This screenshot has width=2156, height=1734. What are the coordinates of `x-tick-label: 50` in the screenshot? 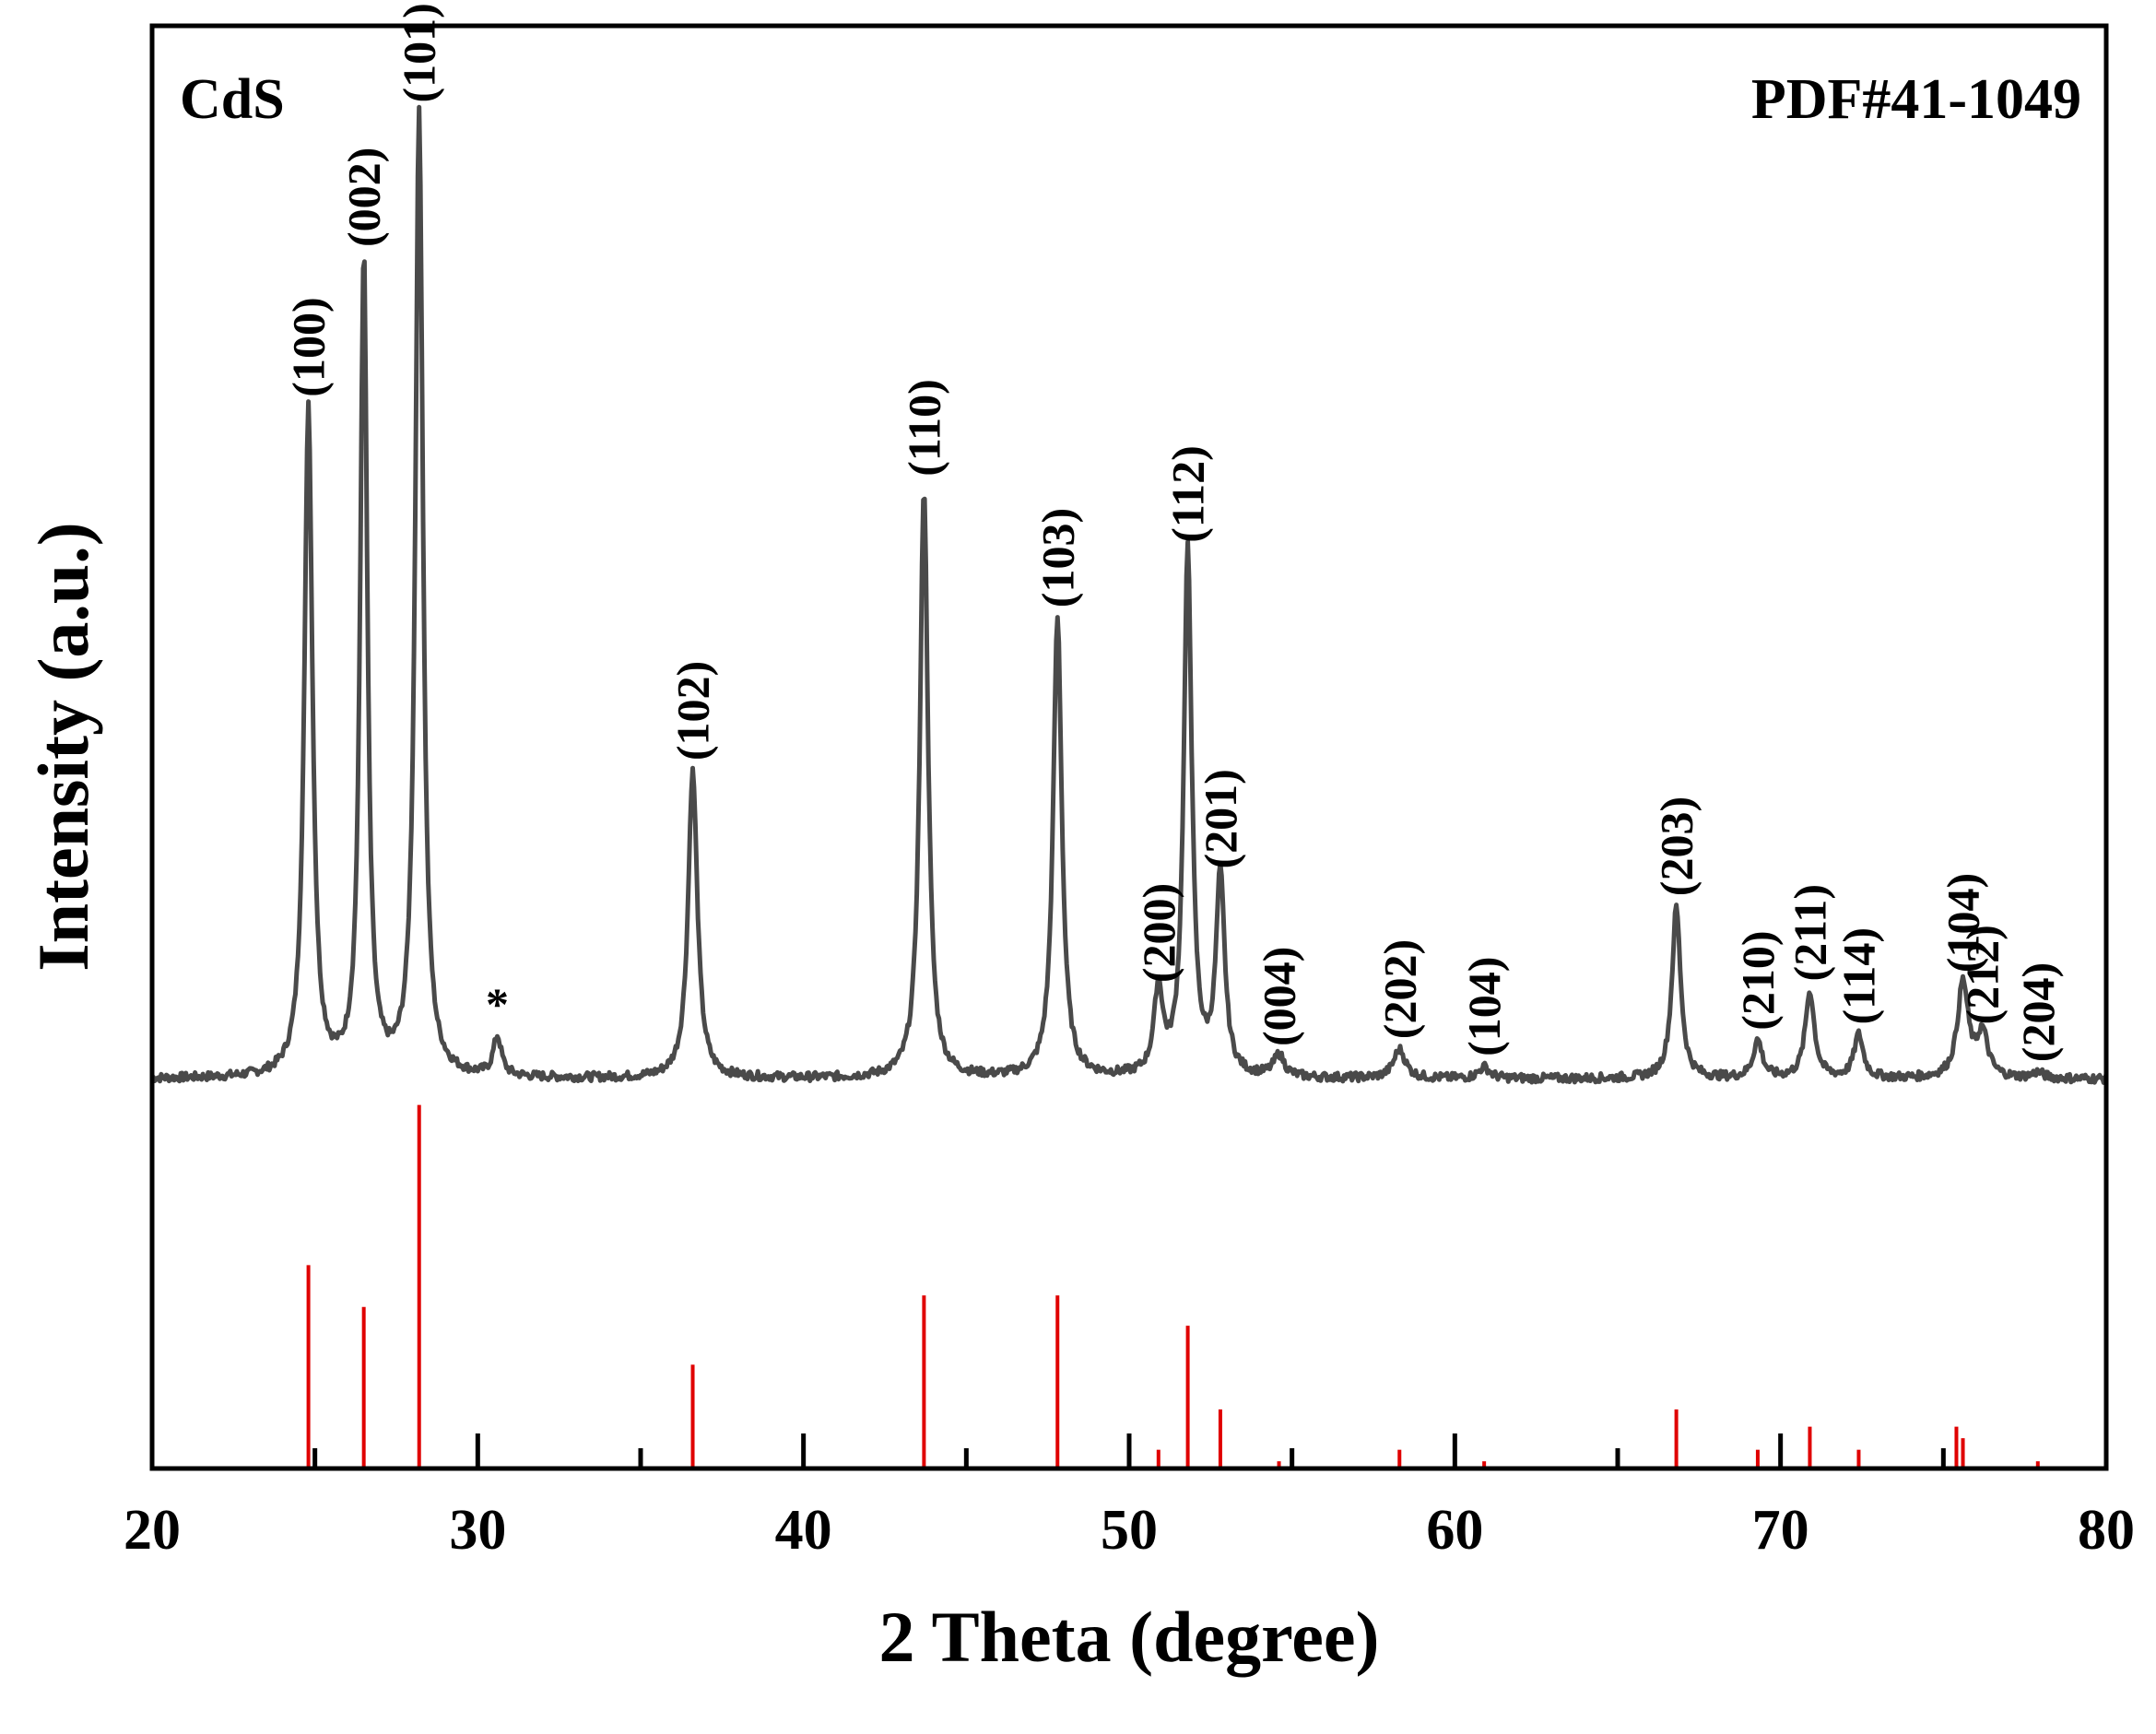 It's located at (1129, 1531).